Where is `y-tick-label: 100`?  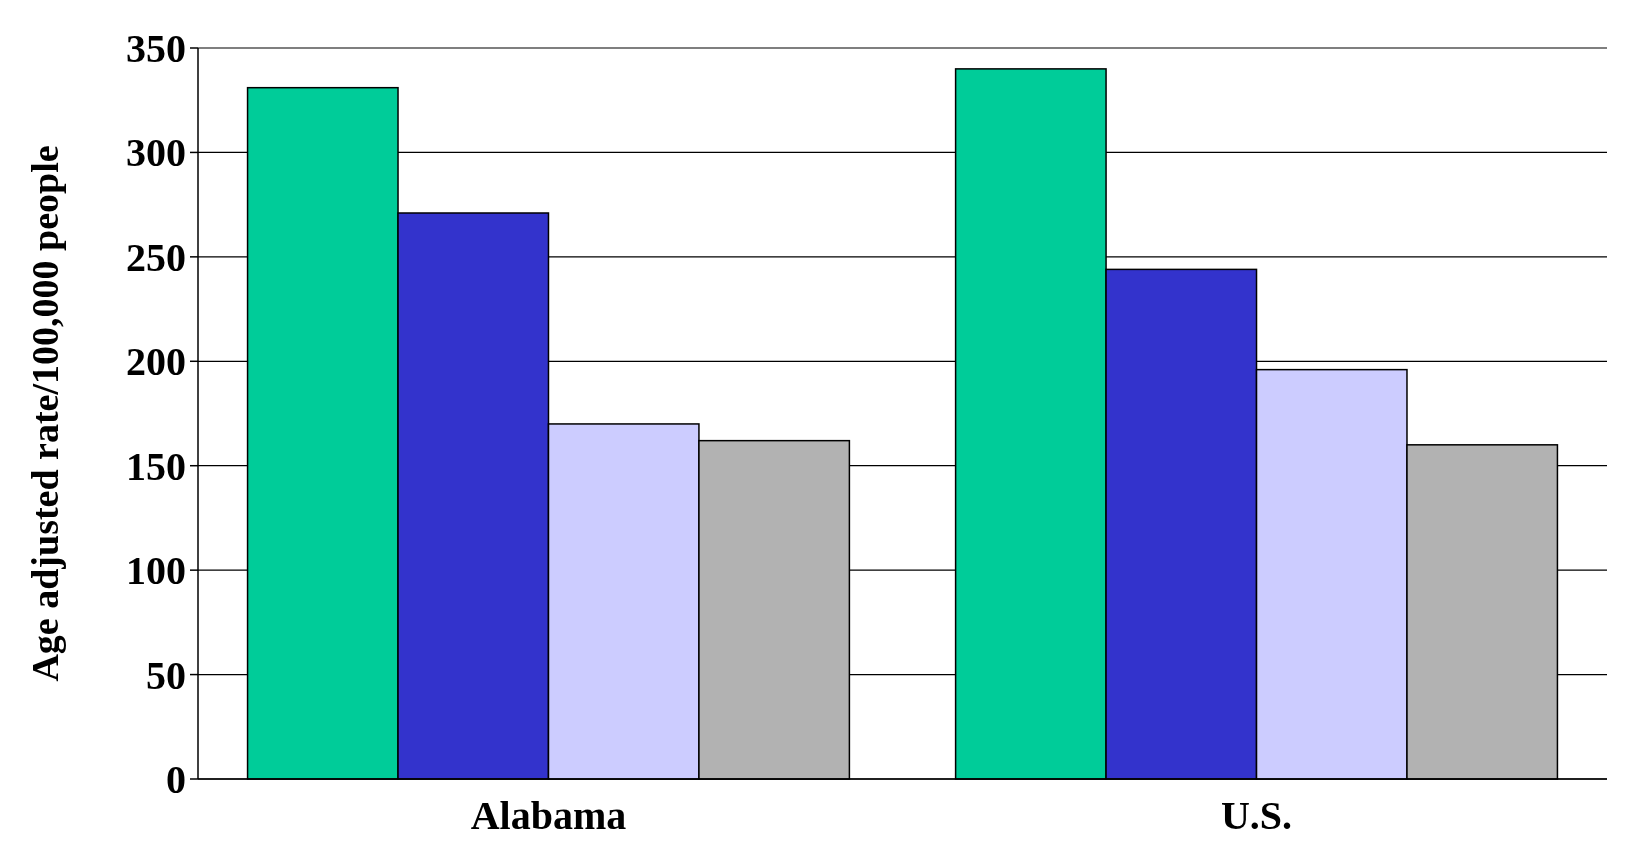 y-tick-label: 100 is located at coordinates (156, 571).